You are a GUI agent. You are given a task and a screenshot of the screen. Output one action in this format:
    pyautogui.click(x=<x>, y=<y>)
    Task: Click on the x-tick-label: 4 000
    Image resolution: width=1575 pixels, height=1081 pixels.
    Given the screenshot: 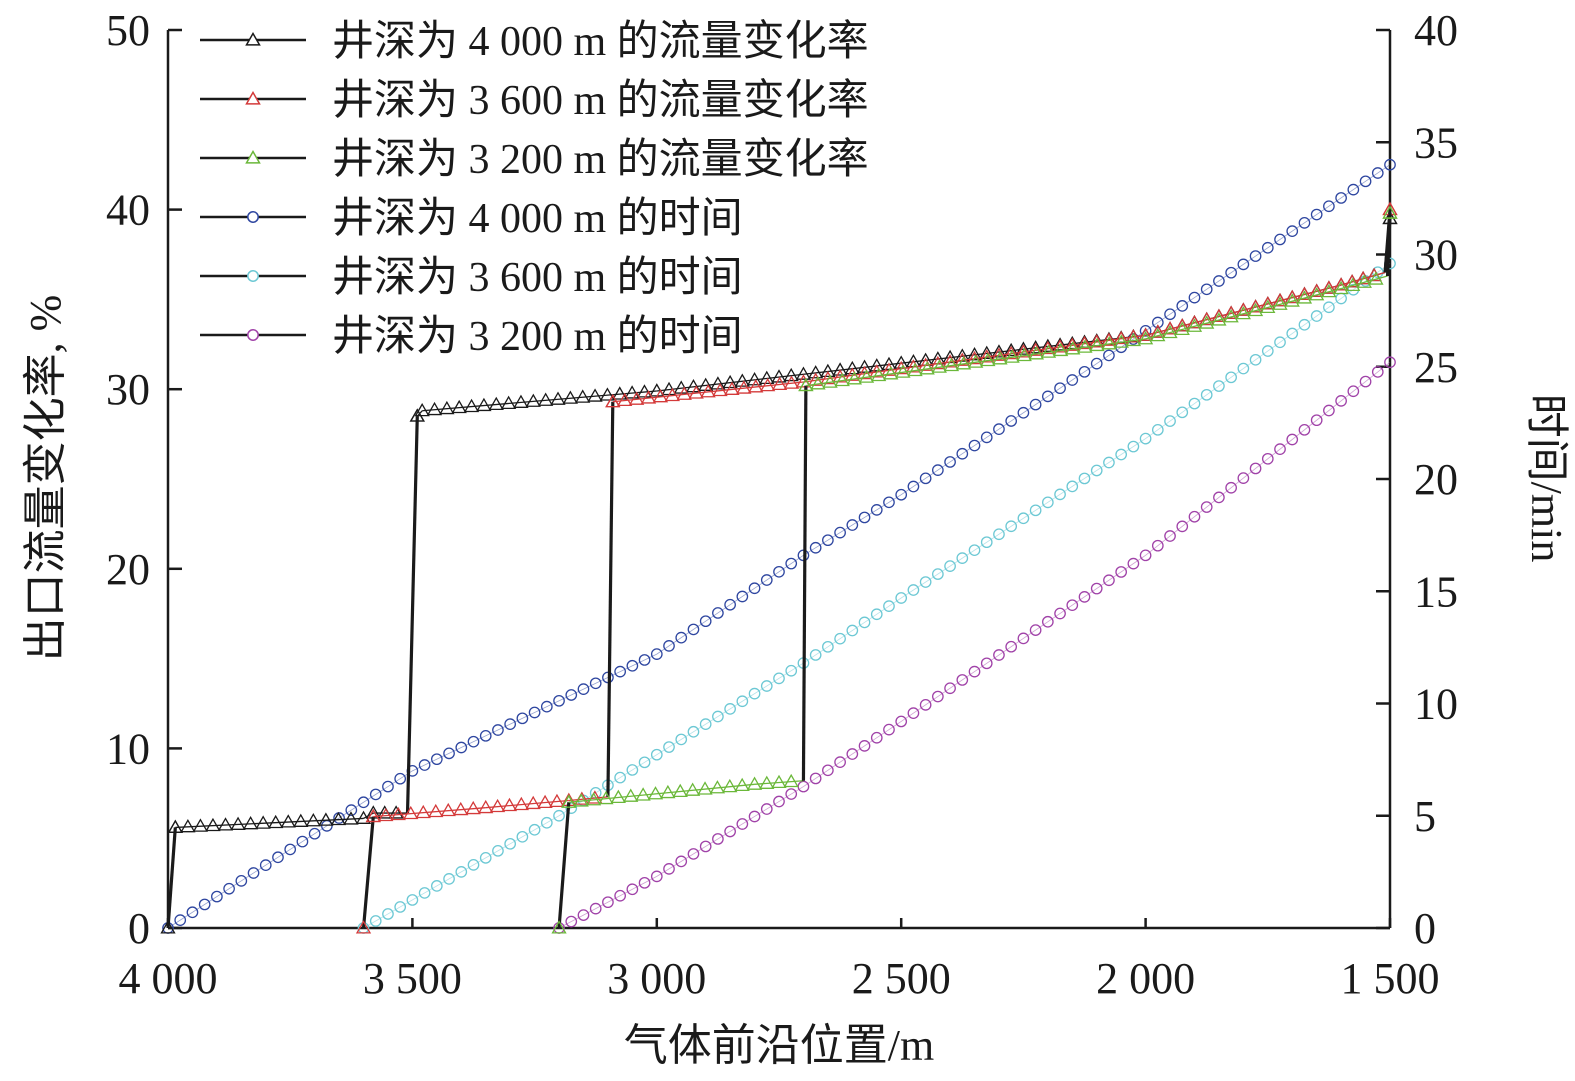 What is the action you would take?
    pyautogui.click(x=168, y=978)
    